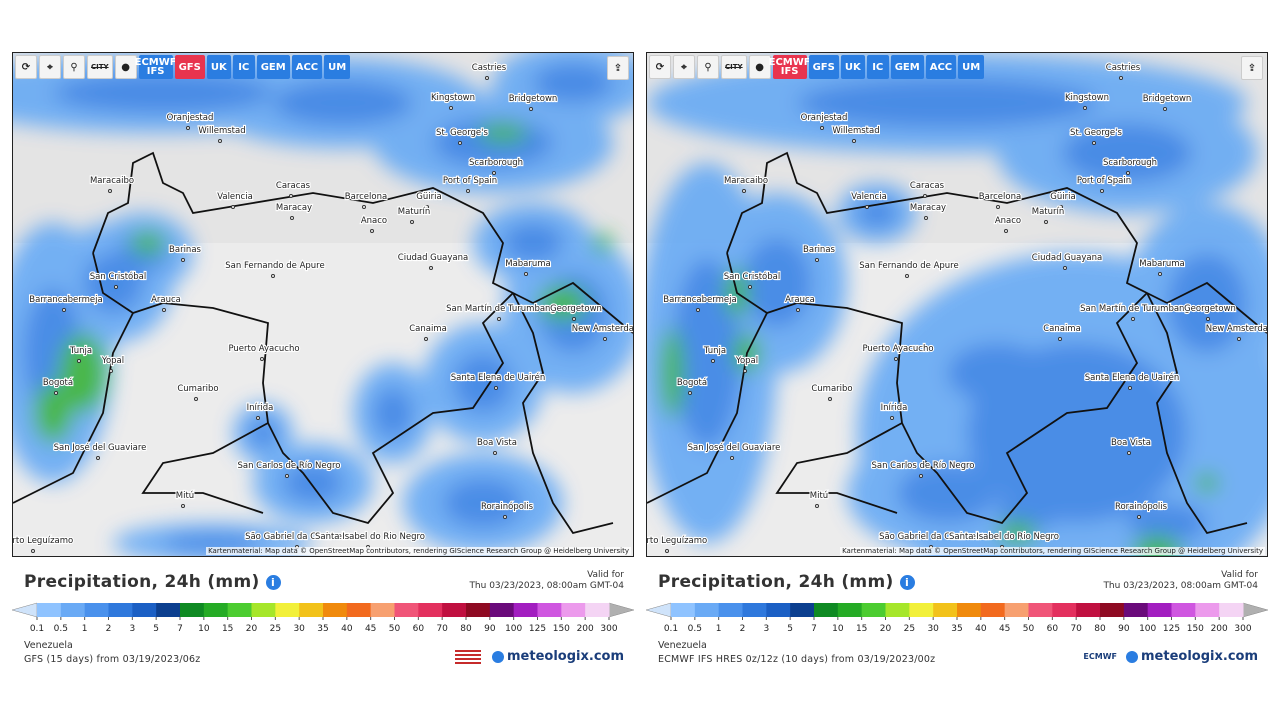 The image size is (1280, 720). Describe the element at coordinates (1004, 629) in the screenshot. I see `legend-label: 45` at that location.